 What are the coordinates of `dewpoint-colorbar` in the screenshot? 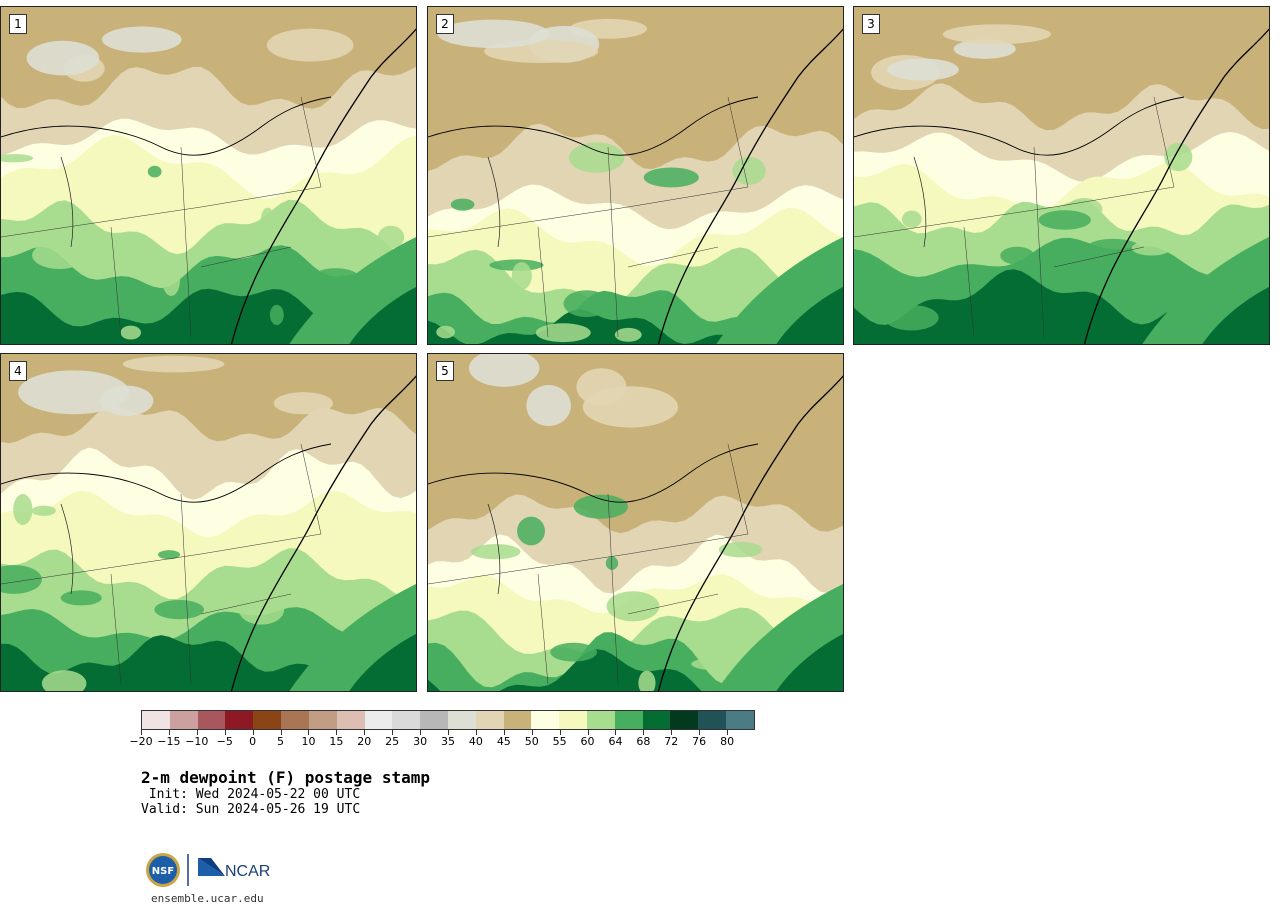 It's located at (448, 720).